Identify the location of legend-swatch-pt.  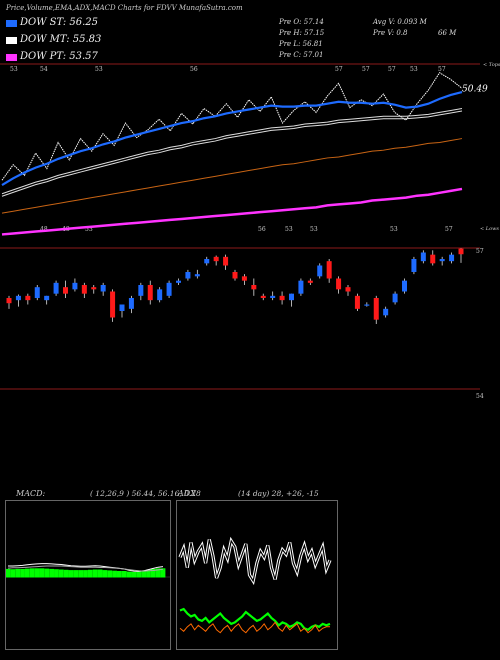
(11, 57).